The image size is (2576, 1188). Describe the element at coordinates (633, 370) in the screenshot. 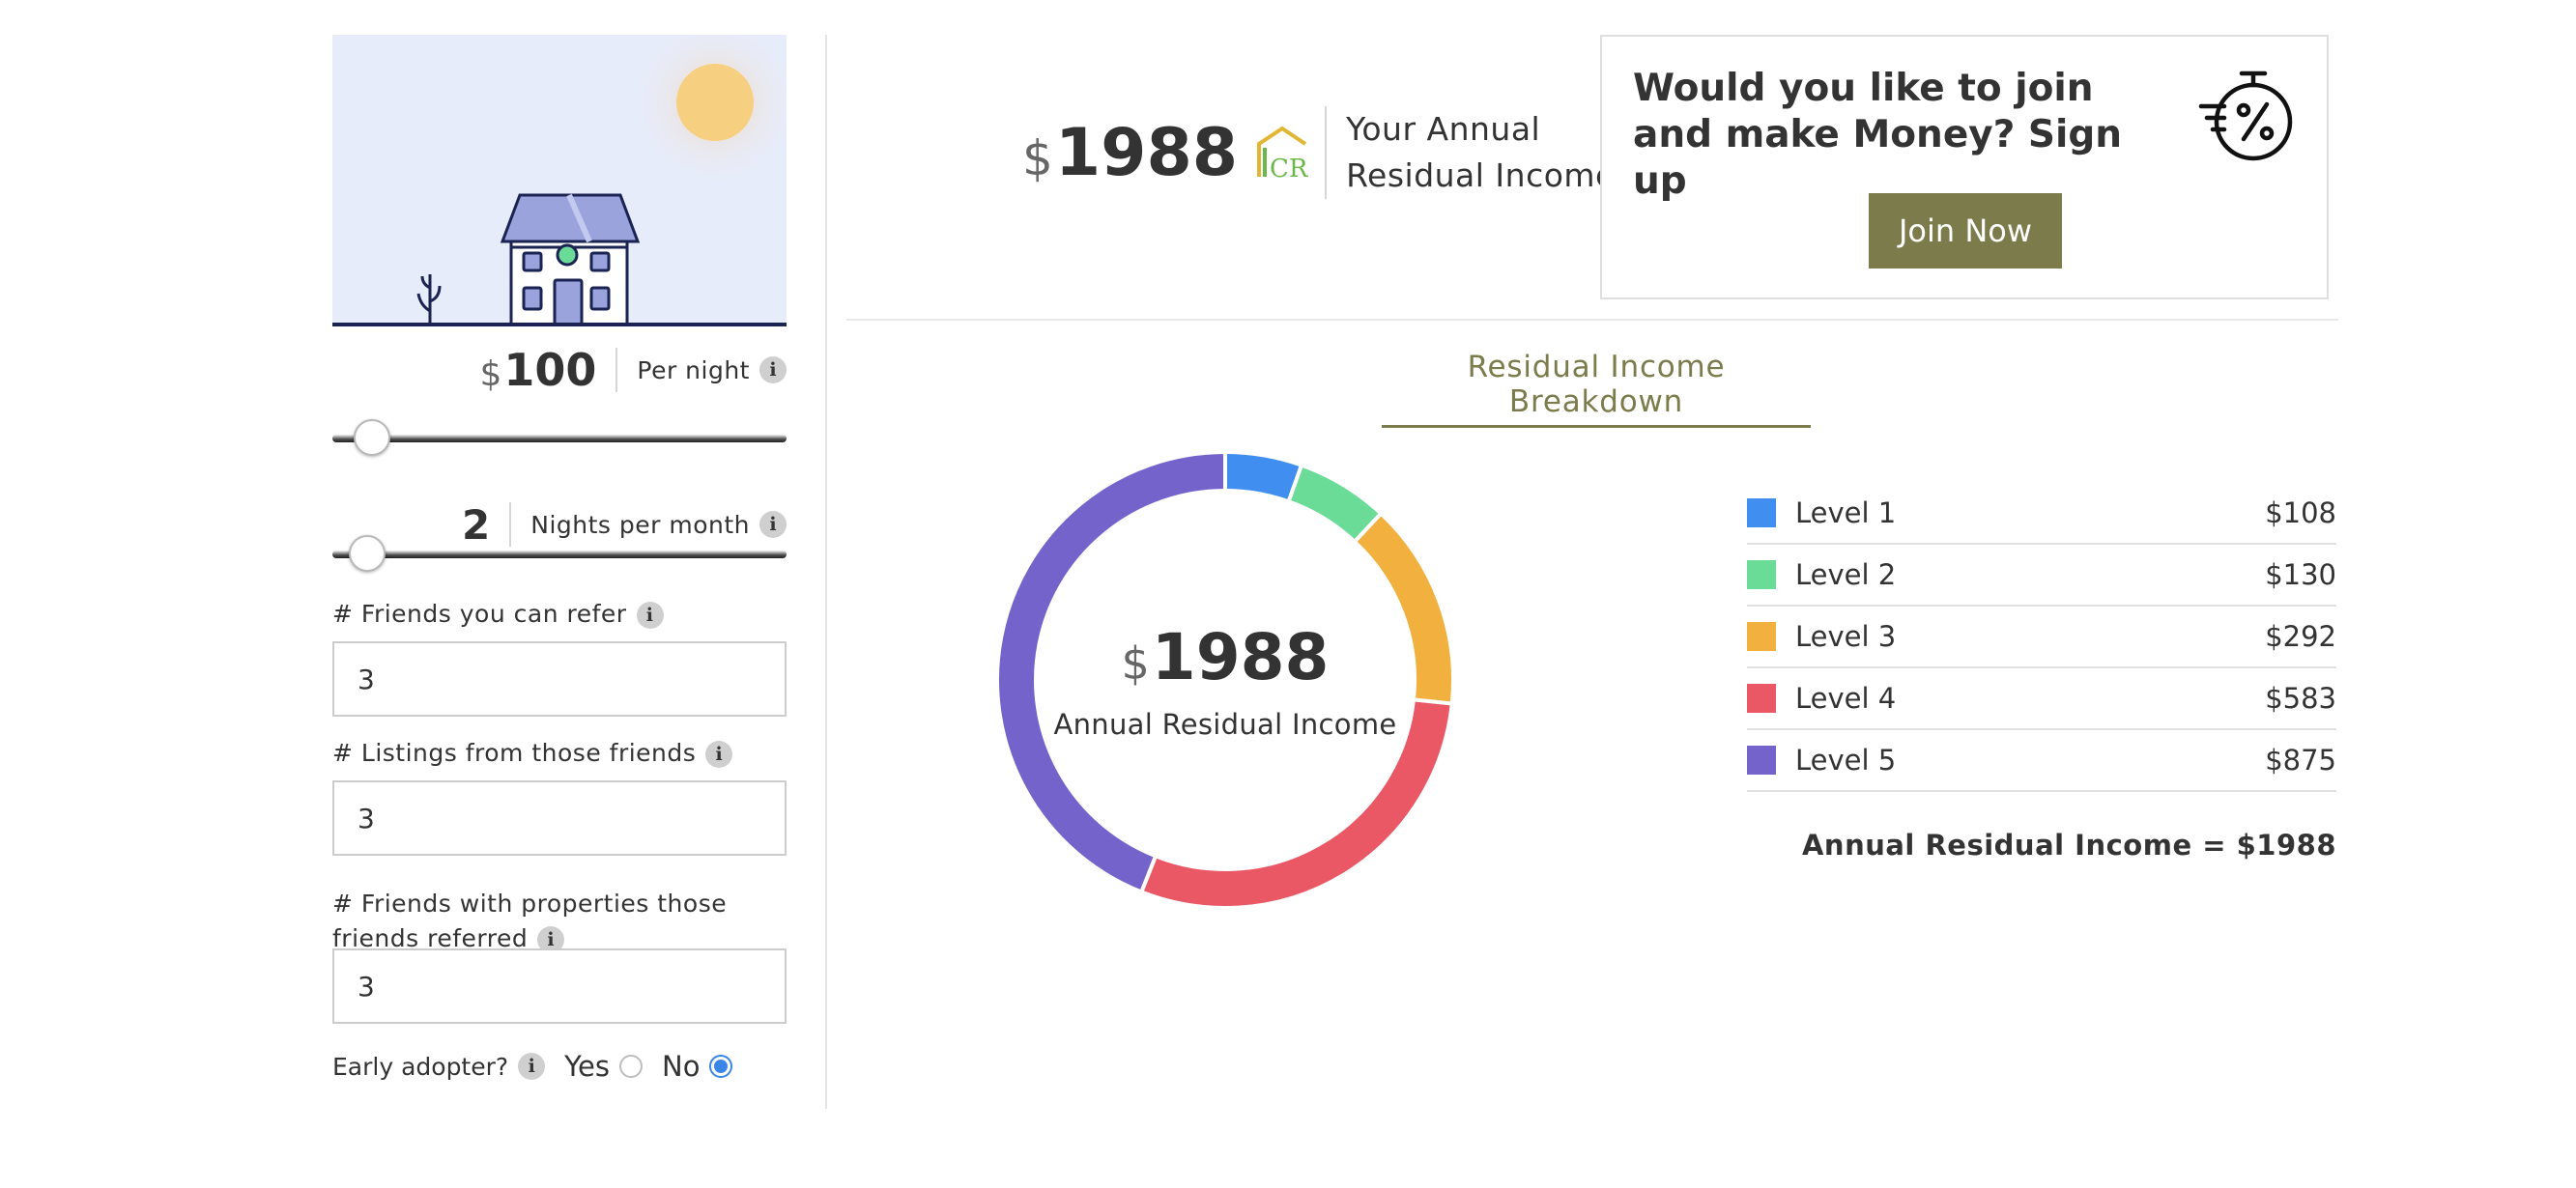

I see `price-per-night-row: $100 Per night i` at that location.